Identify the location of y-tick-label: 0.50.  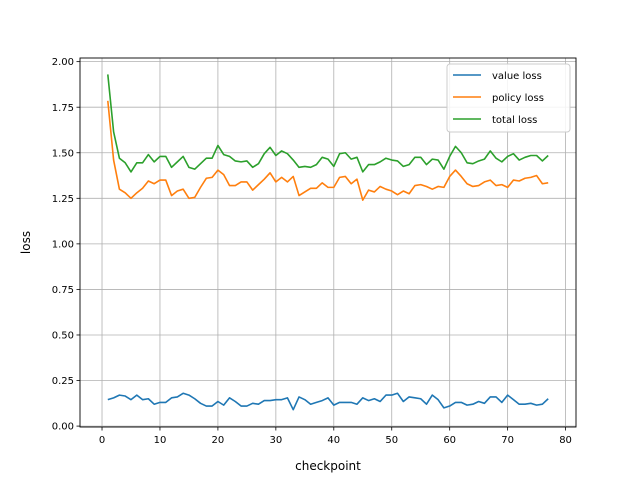
(63, 336).